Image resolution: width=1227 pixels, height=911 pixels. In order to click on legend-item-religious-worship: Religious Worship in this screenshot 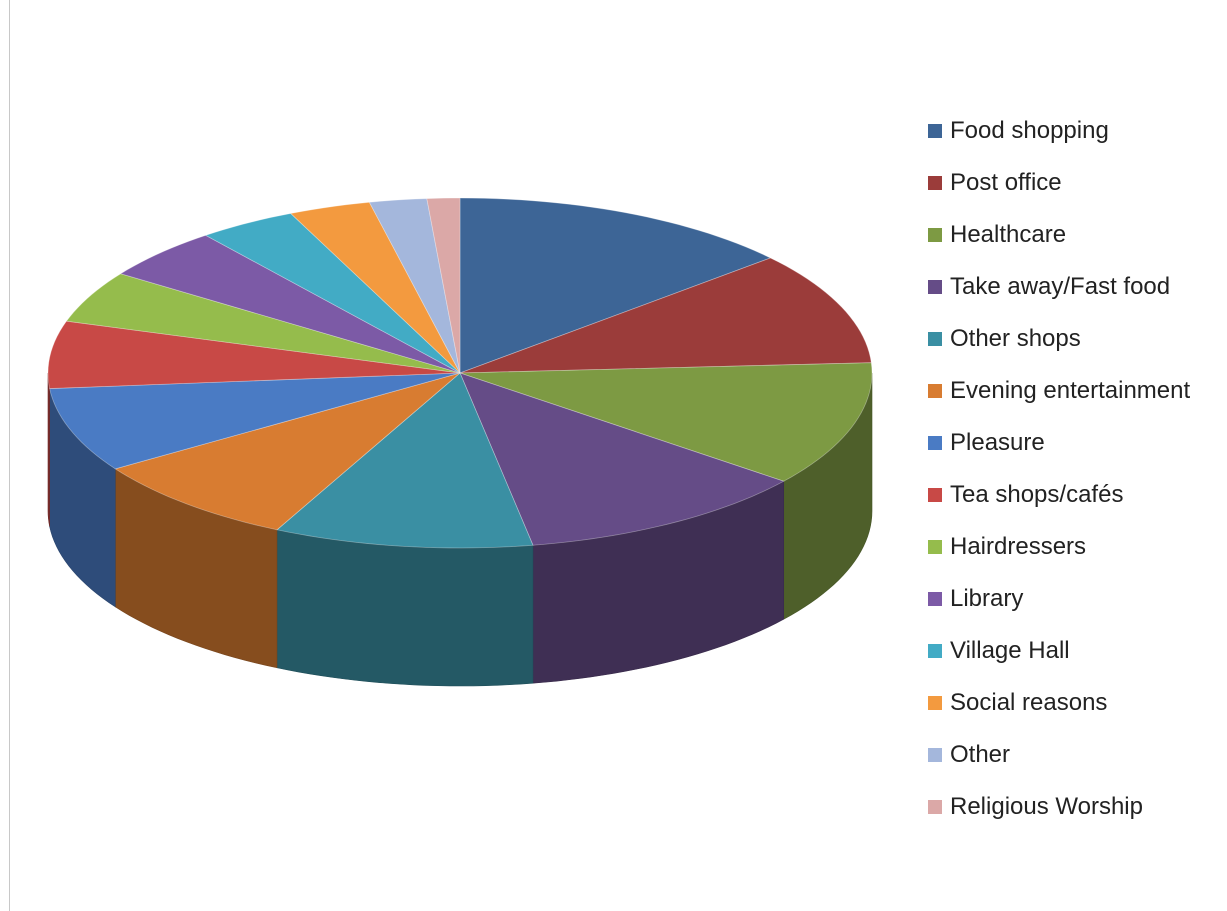, I will do `click(1059, 807)`.